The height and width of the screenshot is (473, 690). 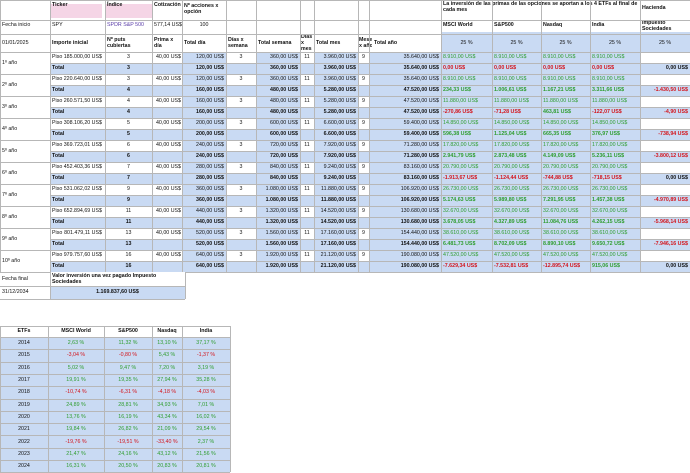 What do you see at coordinates (210, 211) in the screenshot?
I see `dia-value: 440,00 US$` at bounding box center [210, 211].